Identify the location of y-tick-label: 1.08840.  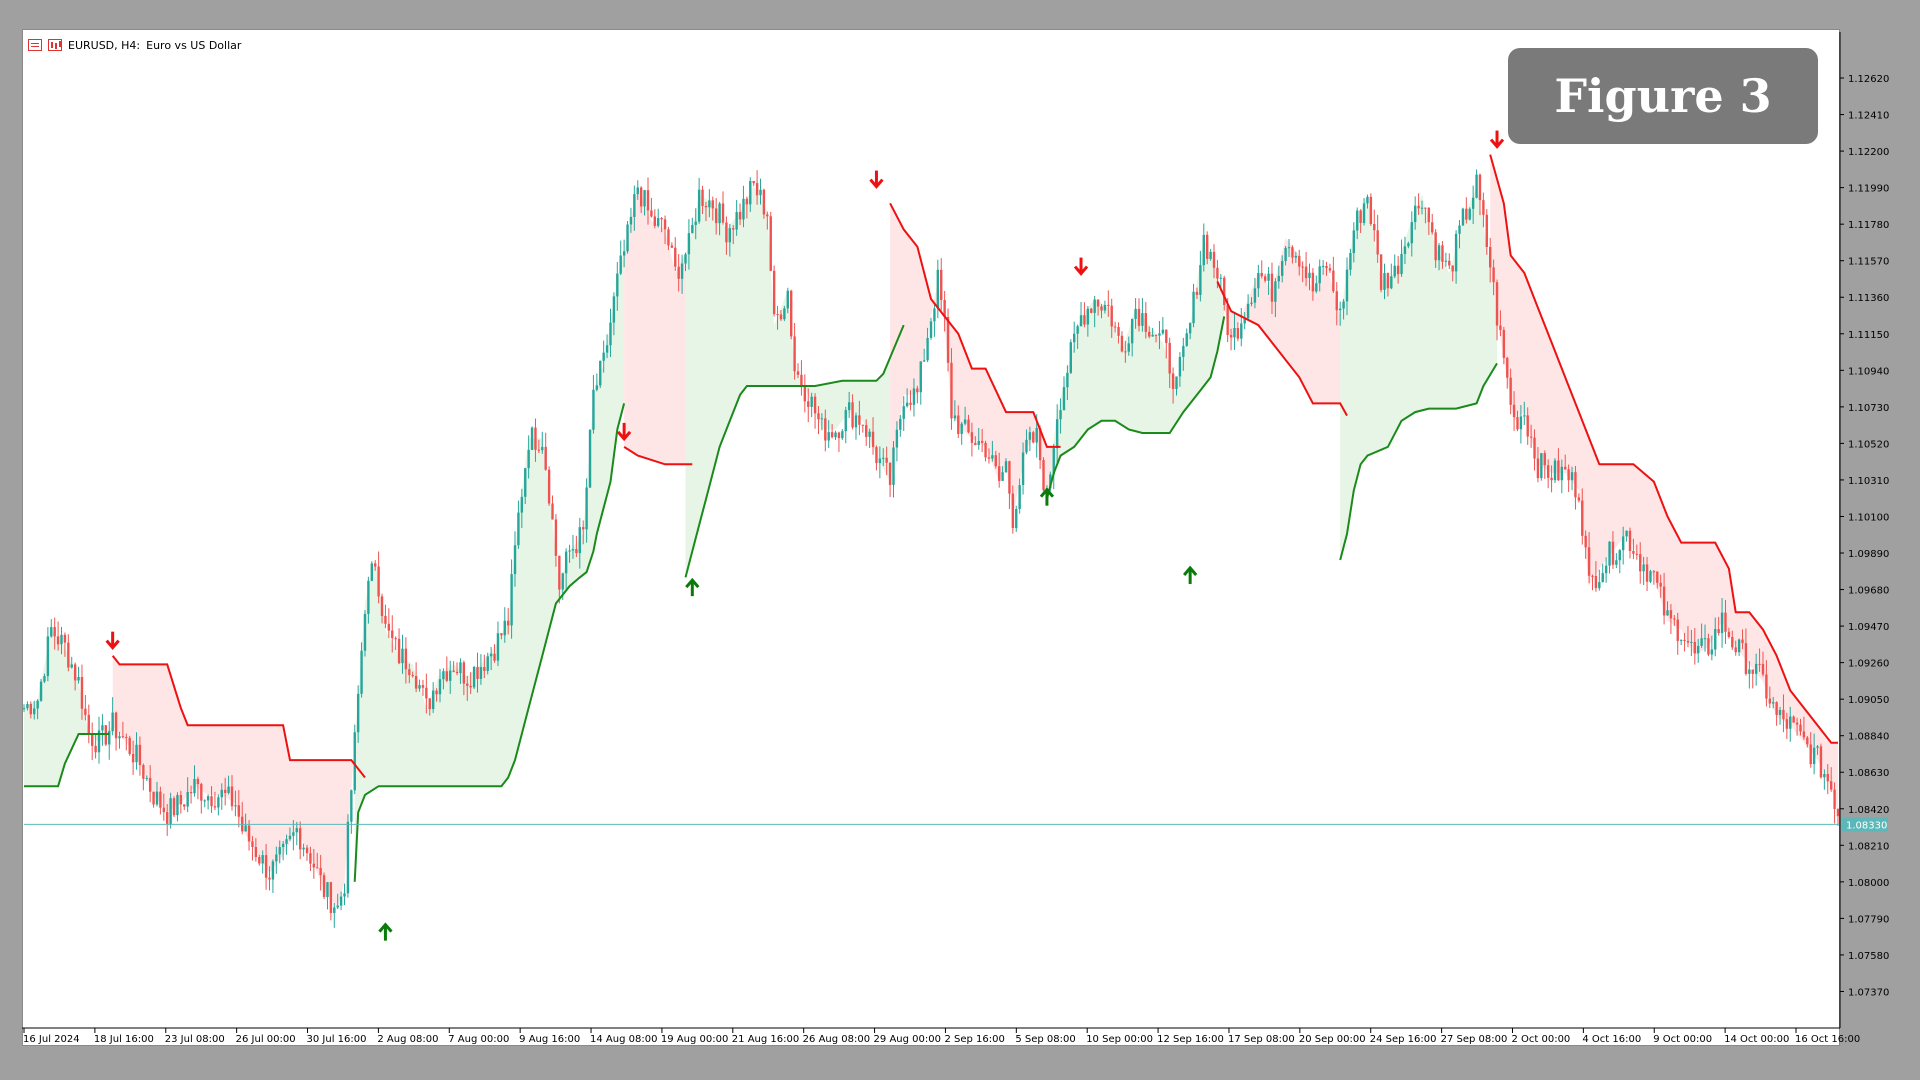
(1868, 737).